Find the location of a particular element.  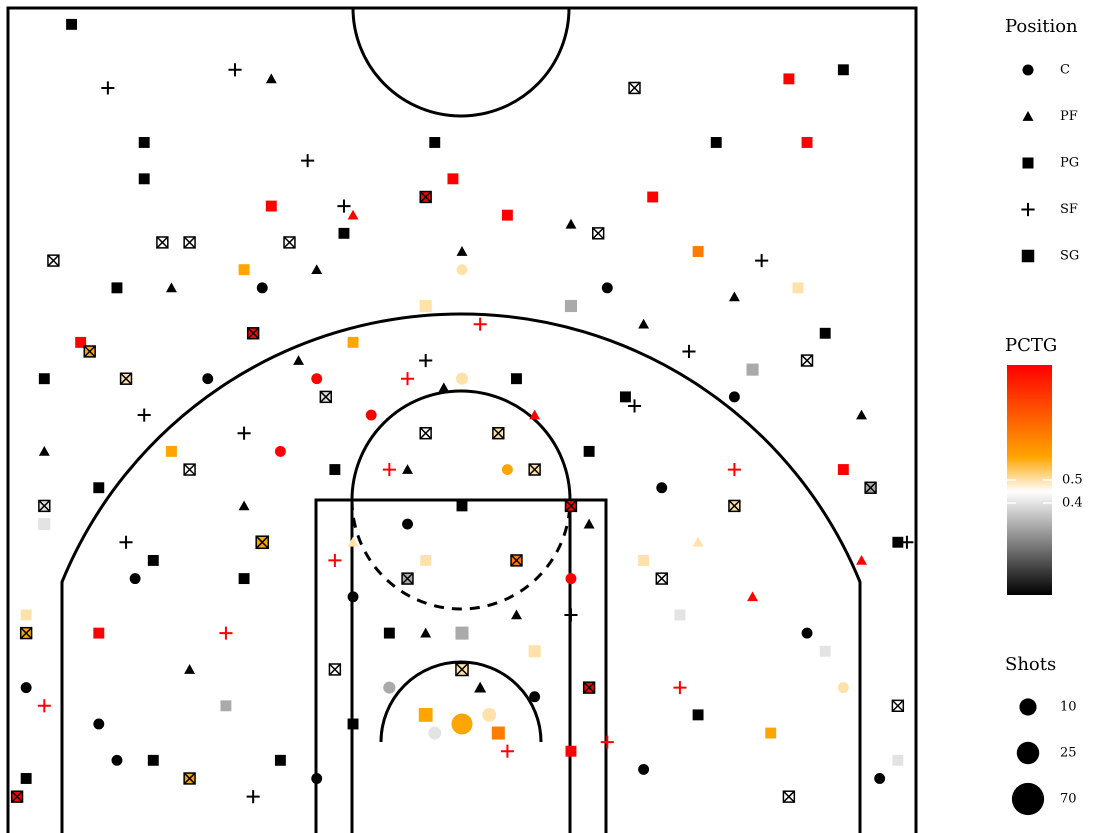

colorbar-tick-label: 0.5 is located at coordinates (1072, 480).